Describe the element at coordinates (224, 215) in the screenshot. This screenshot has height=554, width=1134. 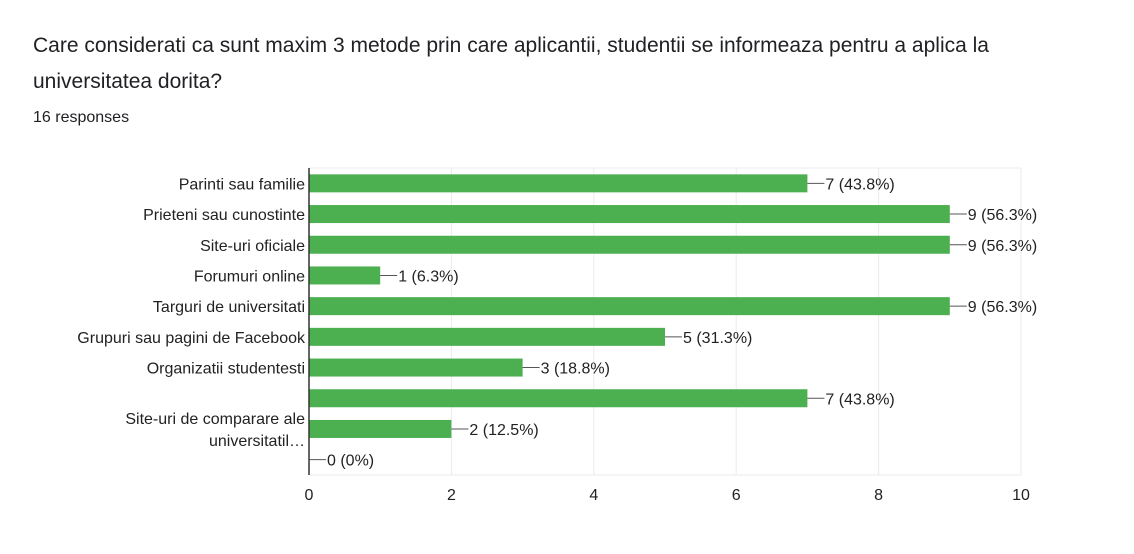
I see `category-label-1: Prieteni sau cunostinte` at that location.